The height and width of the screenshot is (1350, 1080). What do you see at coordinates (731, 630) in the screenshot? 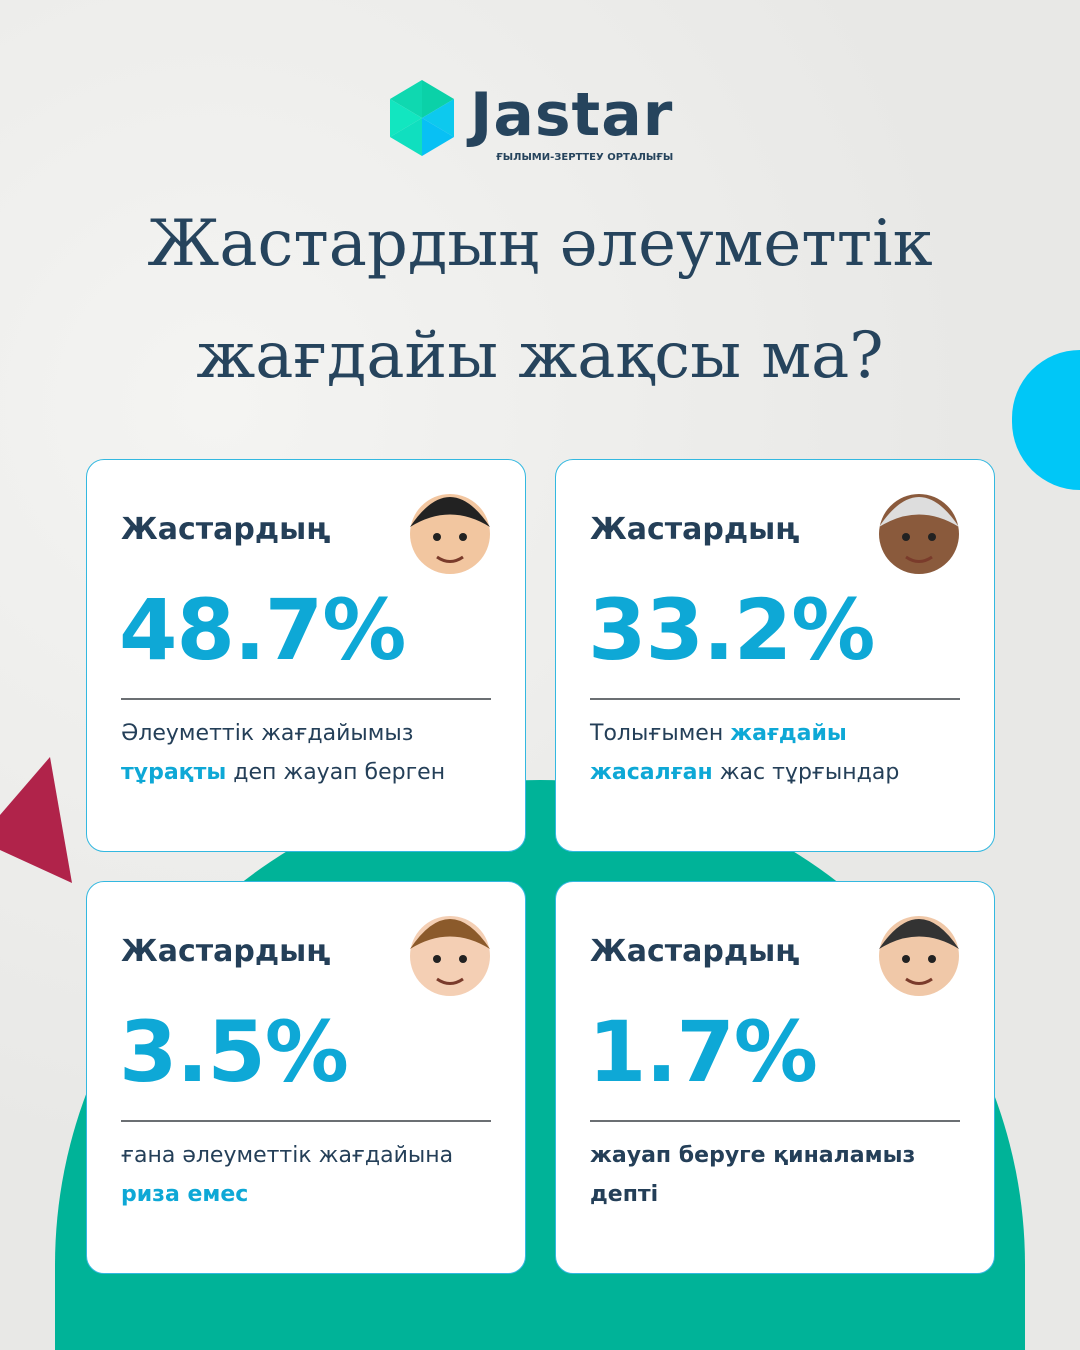
I see `card-percent: 33.2%` at bounding box center [731, 630].